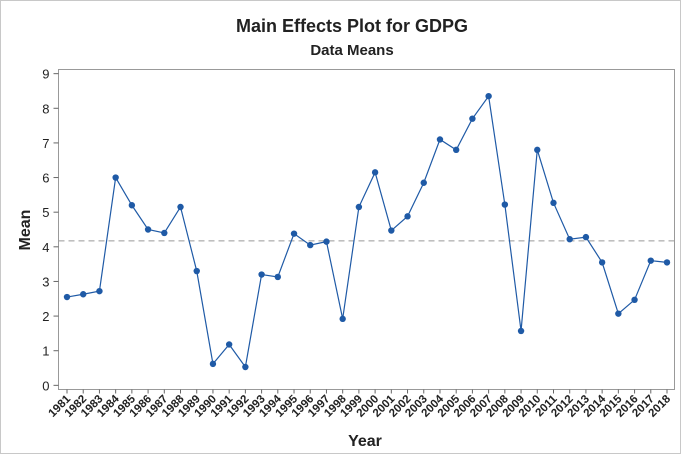 Image resolution: width=681 pixels, height=459 pixels. I want to click on y-tick-label: 5, so click(45, 212).